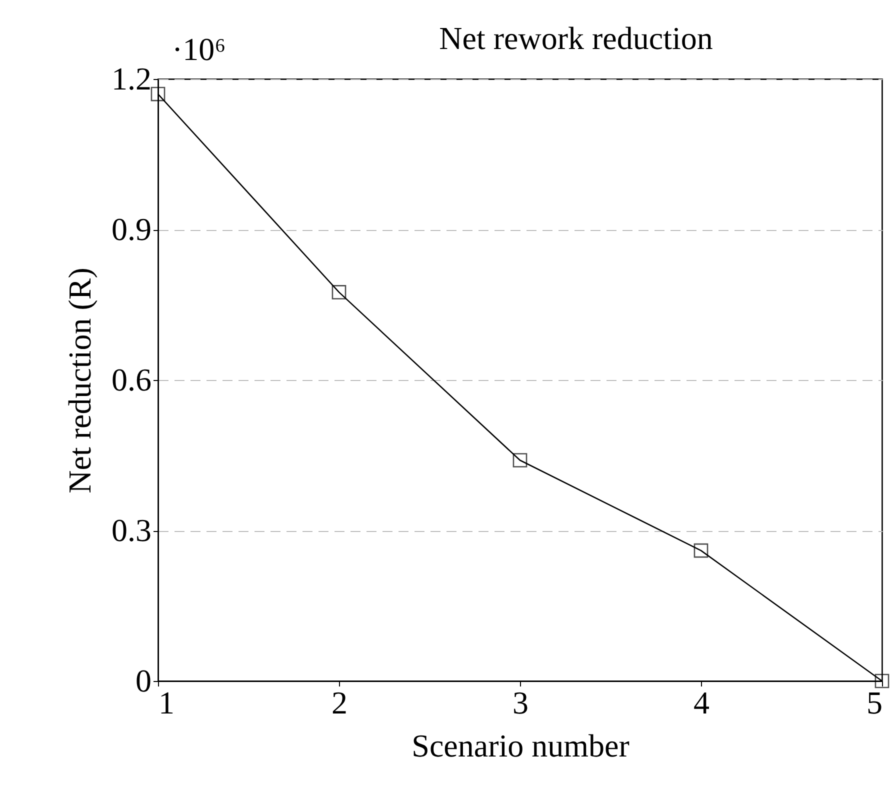 This screenshot has height=791, width=896. What do you see at coordinates (520, 702) in the screenshot?
I see `x-tick-label: 3` at bounding box center [520, 702].